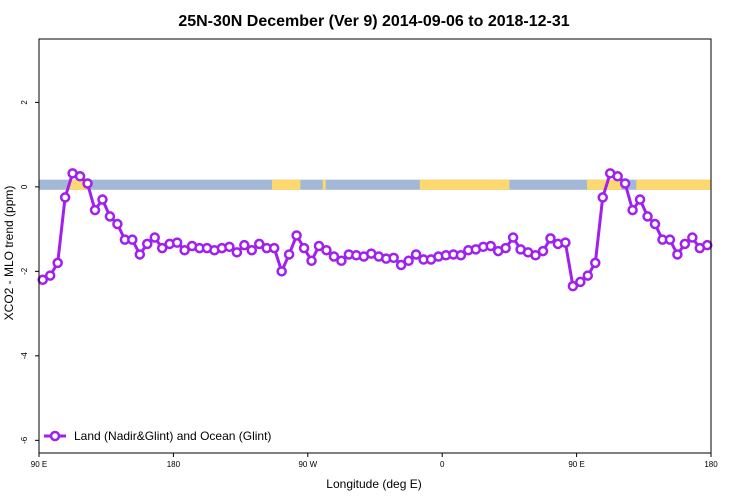 Image resolution: width=750 pixels, height=500 pixels. What do you see at coordinates (172, 436) in the screenshot?
I see `legend-label: Land (Nadir&Glint) and Ocean (Glint)` at bounding box center [172, 436].